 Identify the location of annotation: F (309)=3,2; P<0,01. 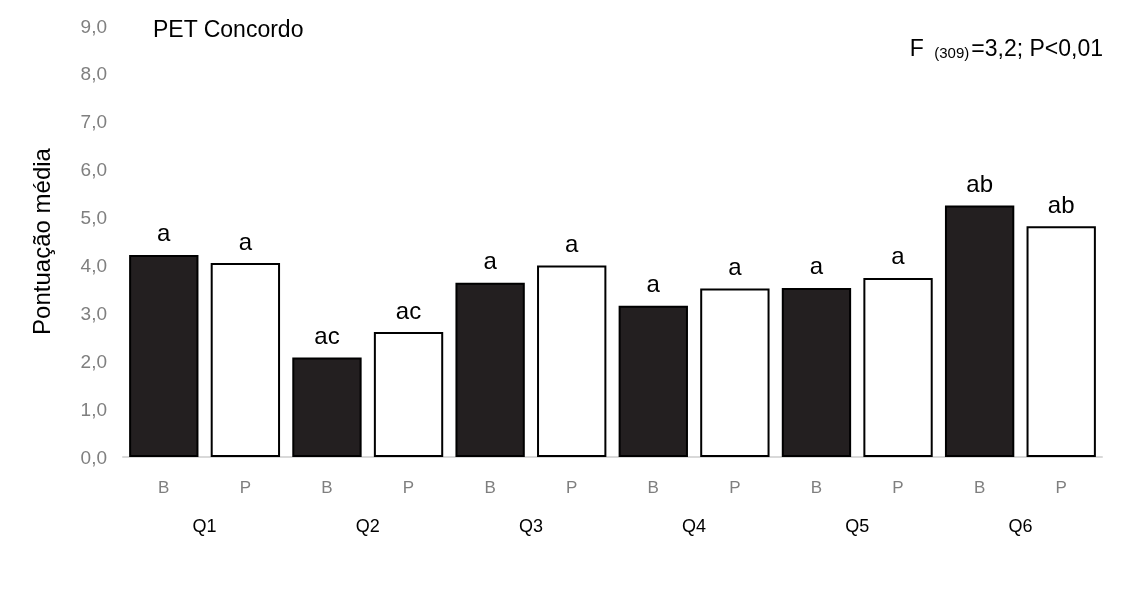
(1006, 47).